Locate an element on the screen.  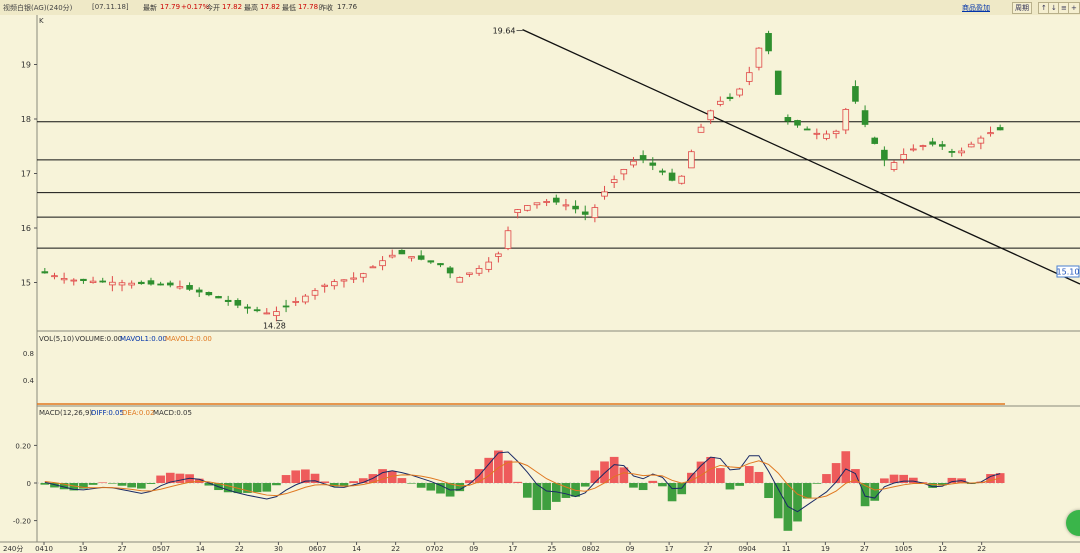
high-price-label: 19.64 is located at coordinates (504, 31).